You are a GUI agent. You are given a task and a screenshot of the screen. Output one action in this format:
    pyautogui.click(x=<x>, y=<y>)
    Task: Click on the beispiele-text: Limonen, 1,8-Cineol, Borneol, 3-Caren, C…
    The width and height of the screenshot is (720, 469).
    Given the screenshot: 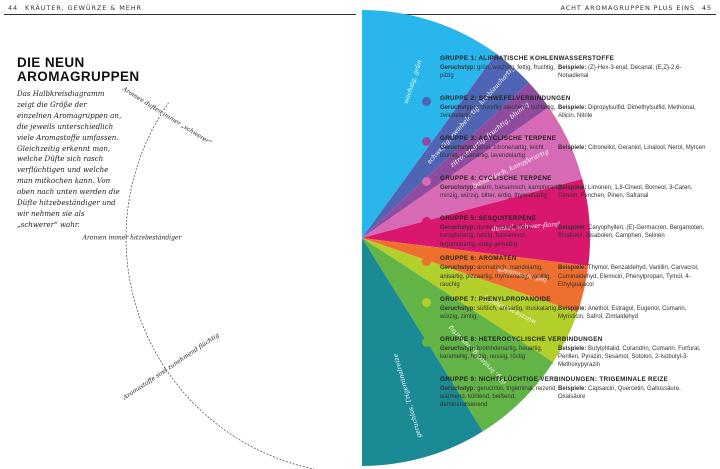 What is the action you would take?
    pyautogui.click(x=625, y=192)
    